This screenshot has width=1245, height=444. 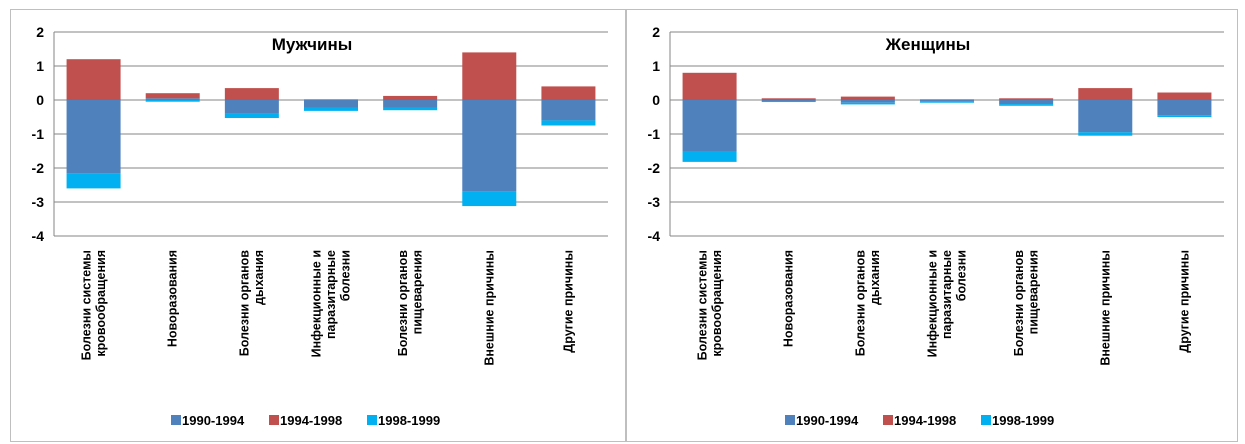 I want to click on category-label-line: Новоразования, so click(x=789, y=298).